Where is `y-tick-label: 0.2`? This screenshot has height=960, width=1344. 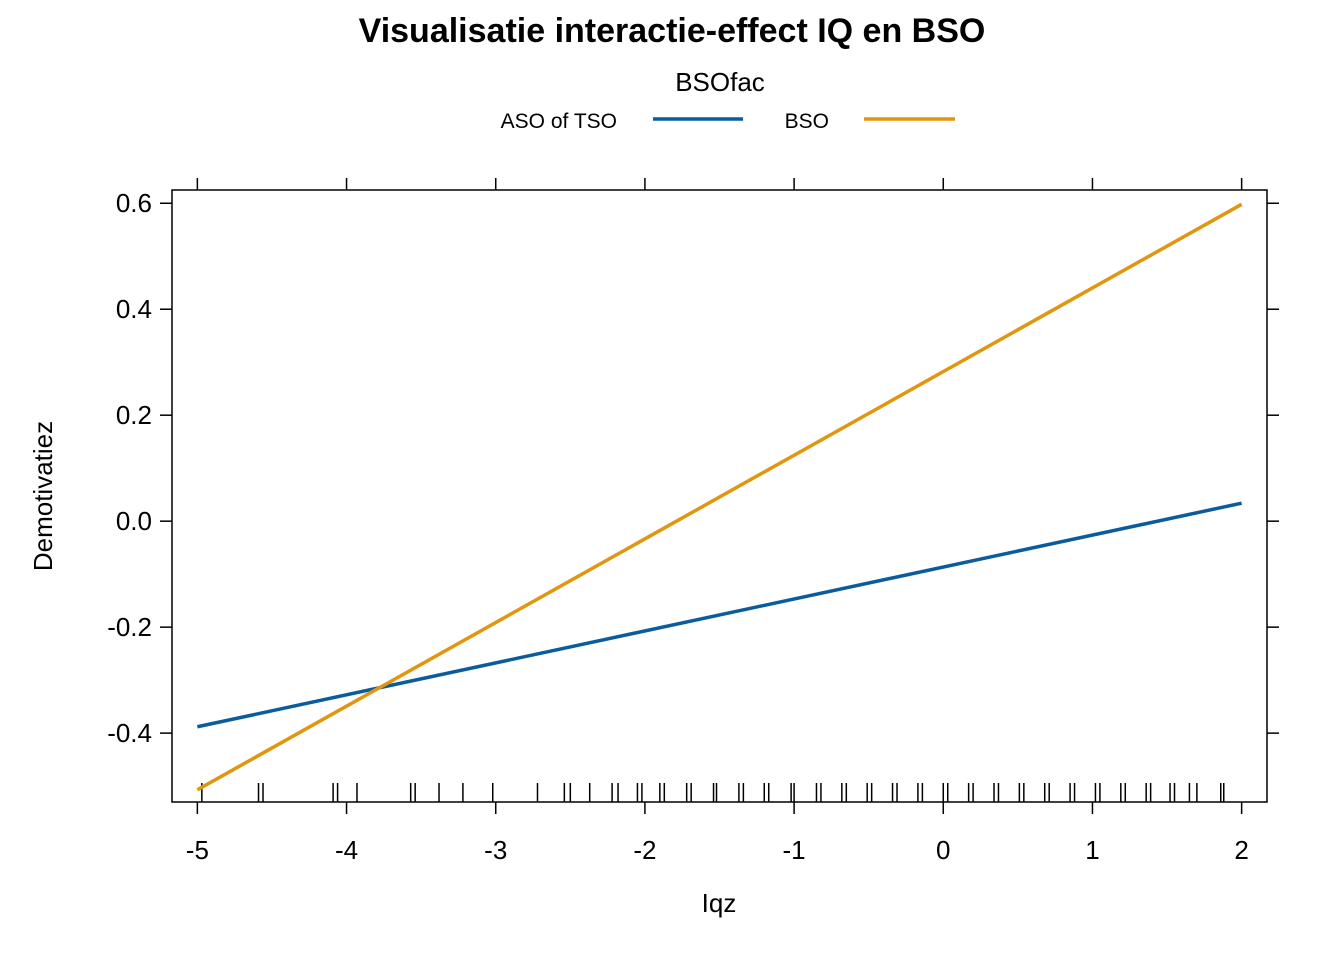
y-tick-label: 0.2 is located at coordinates (134, 415).